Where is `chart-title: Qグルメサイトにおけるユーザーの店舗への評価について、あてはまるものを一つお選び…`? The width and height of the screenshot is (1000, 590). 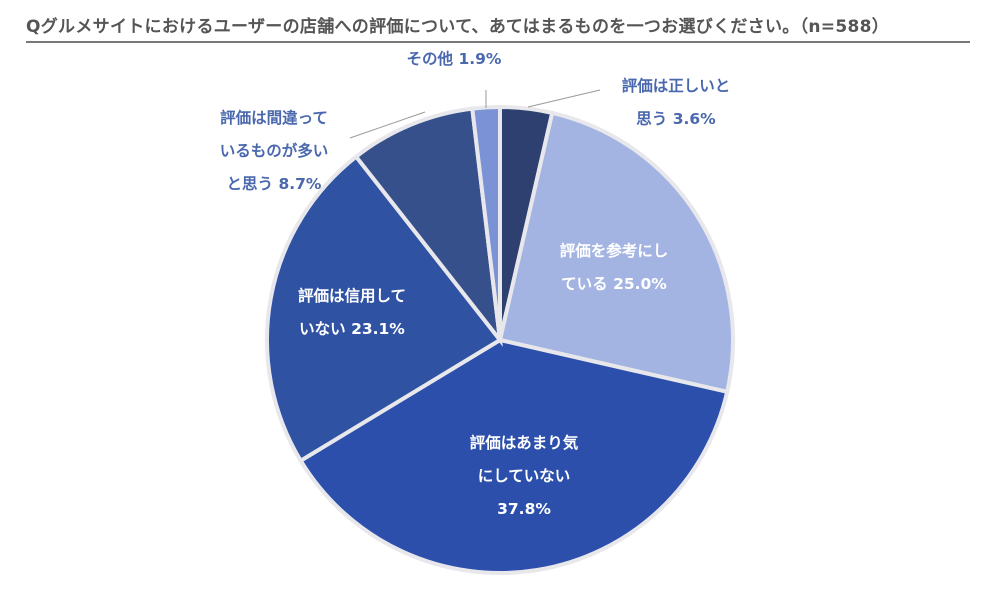 chart-title: Qグルメサイトにおけるユーザーの店舗への評価について、あてはまるものを一つお選び… is located at coordinates (498, 27).